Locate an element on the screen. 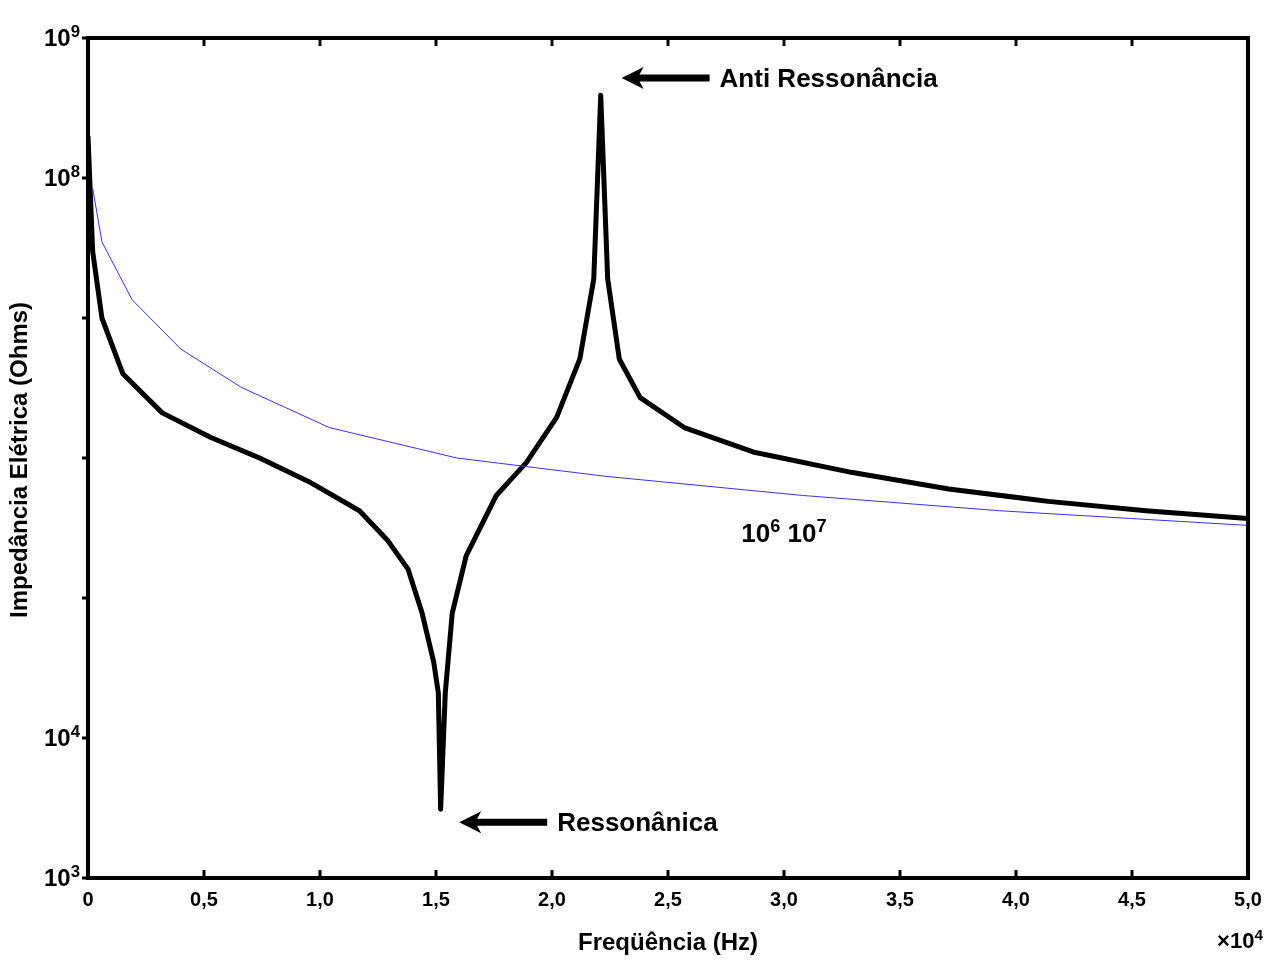 This screenshot has width=1276, height=978. x-tick-label: 3,5 is located at coordinates (900, 899).